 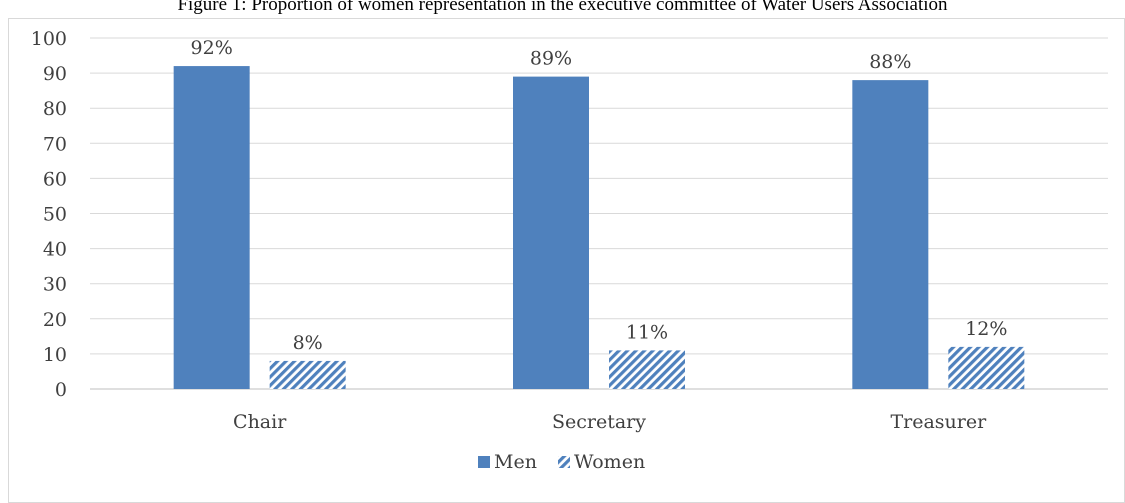 I want to click on bar-women-secretary, so click(x=647, y=369).